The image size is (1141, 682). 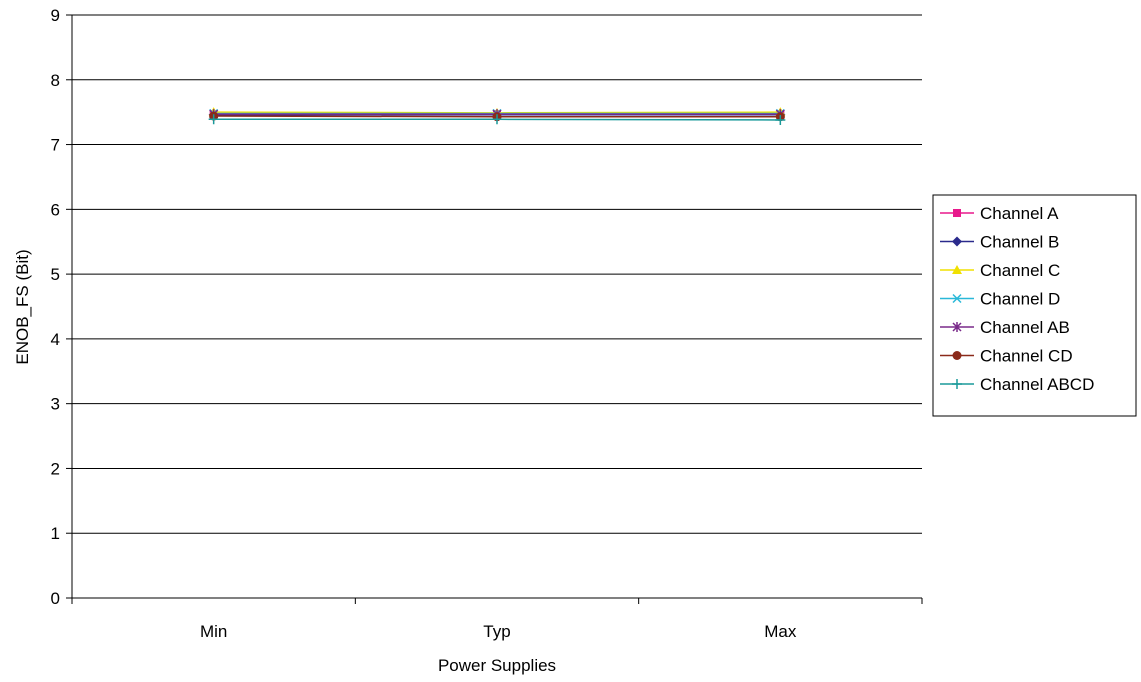 I want to click on legend-item: Channel AB, so click(x=1005, y=327).